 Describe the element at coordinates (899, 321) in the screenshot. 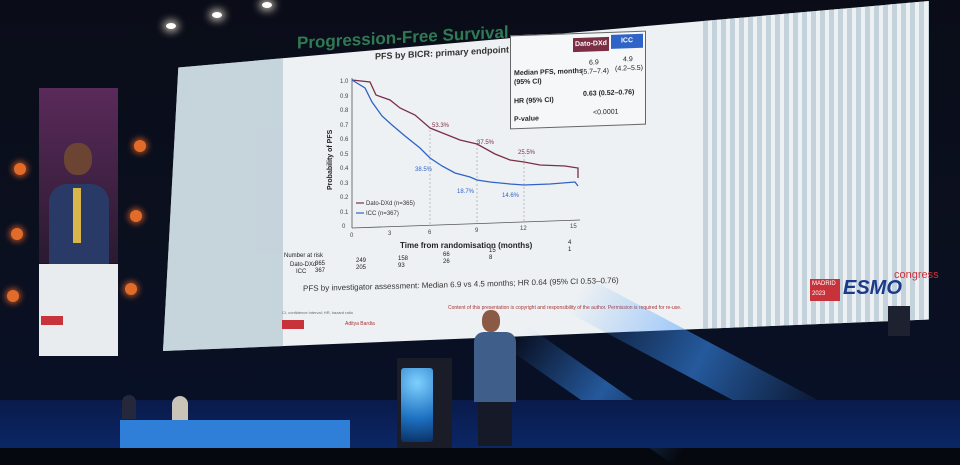

I see `stage-camera` at that location.